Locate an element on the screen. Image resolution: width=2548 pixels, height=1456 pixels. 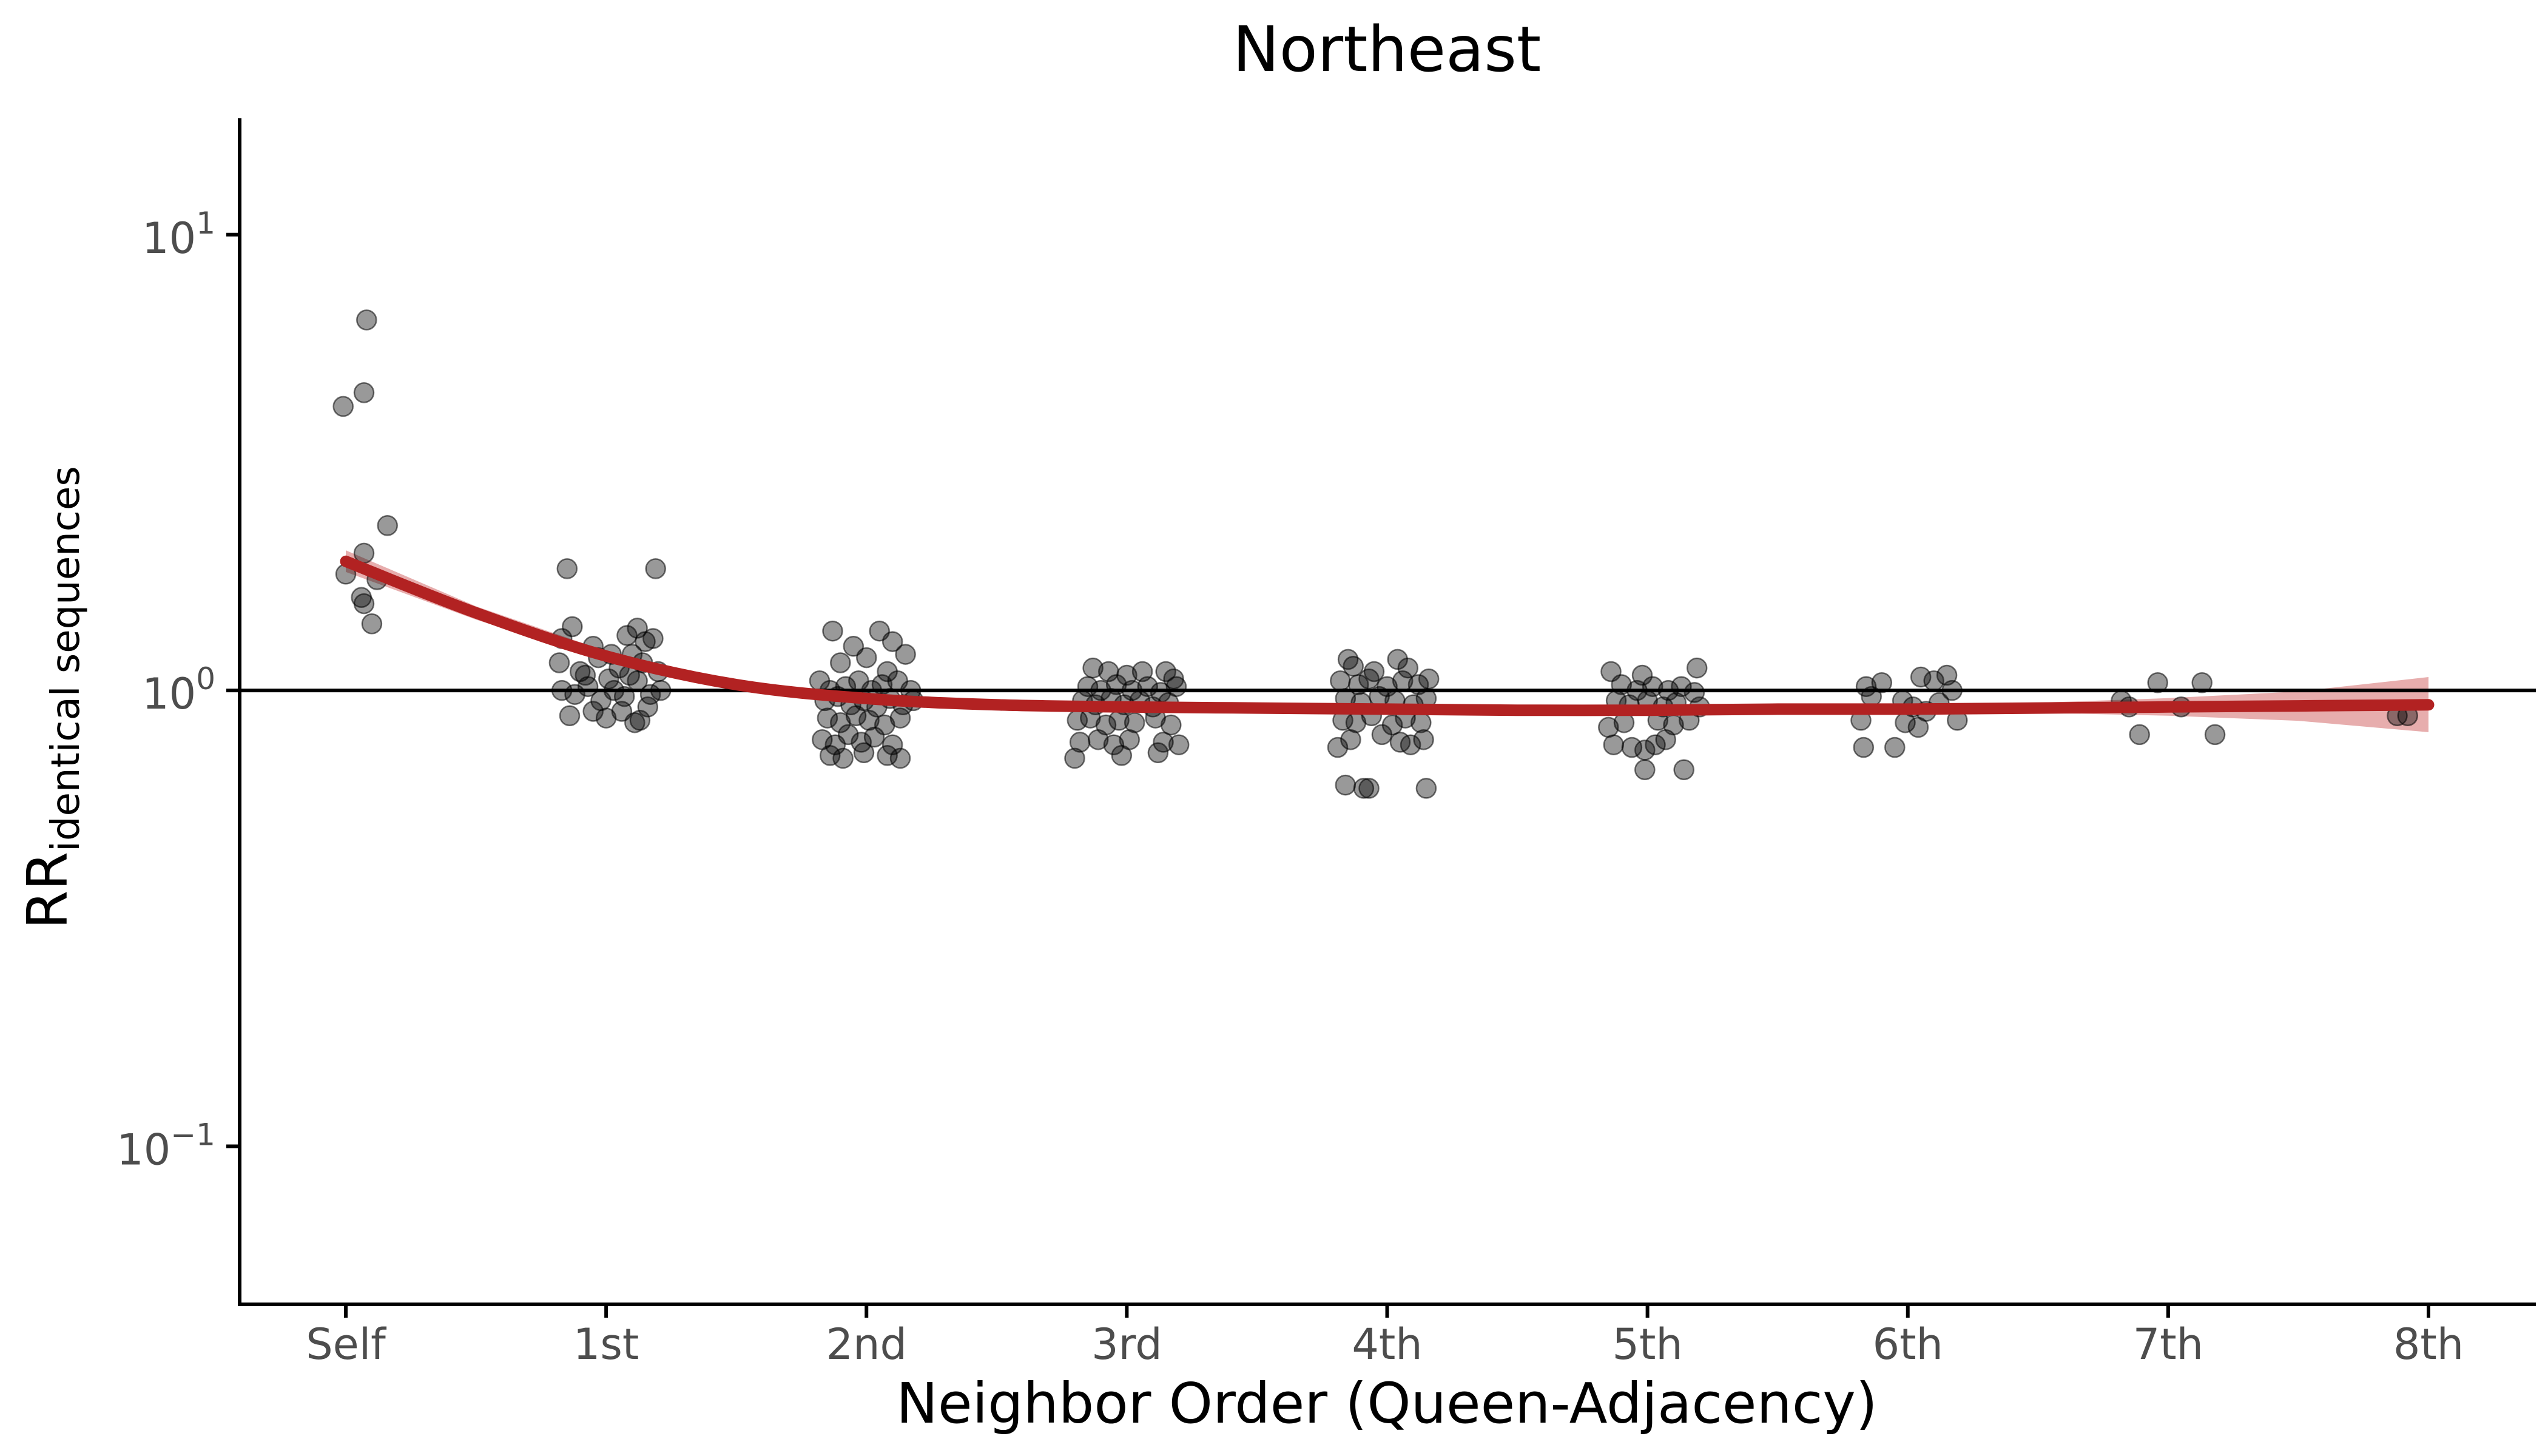
y-tick-label: 10−1 is located at coordinates (165, 1146).